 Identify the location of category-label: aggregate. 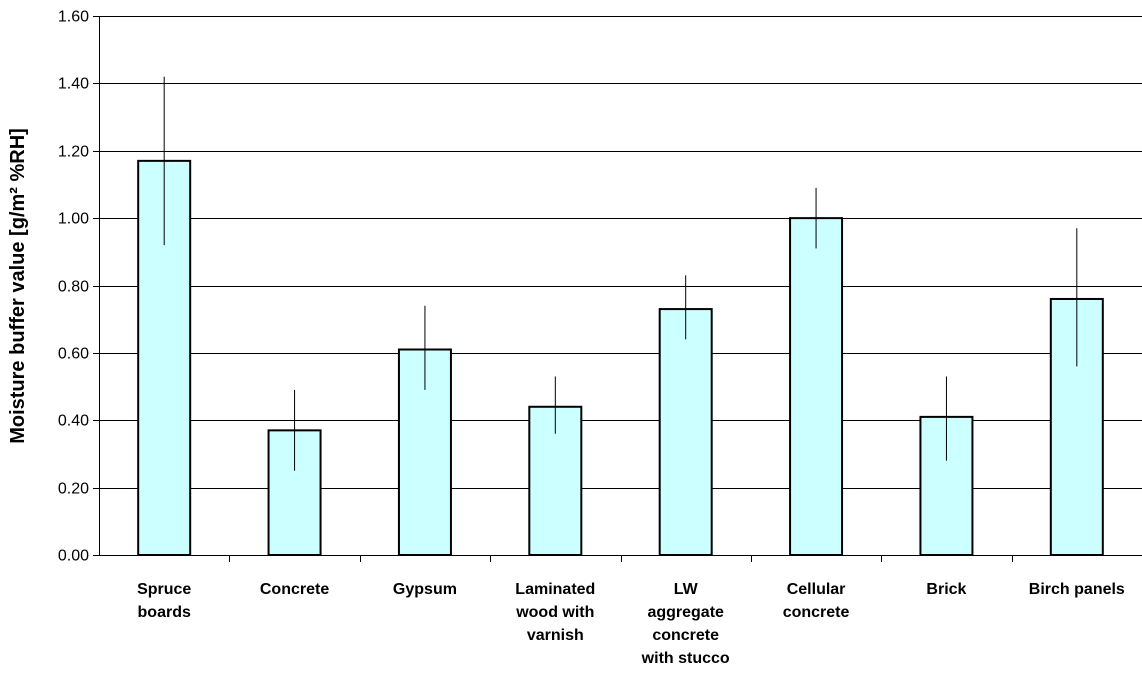
(685, 612).